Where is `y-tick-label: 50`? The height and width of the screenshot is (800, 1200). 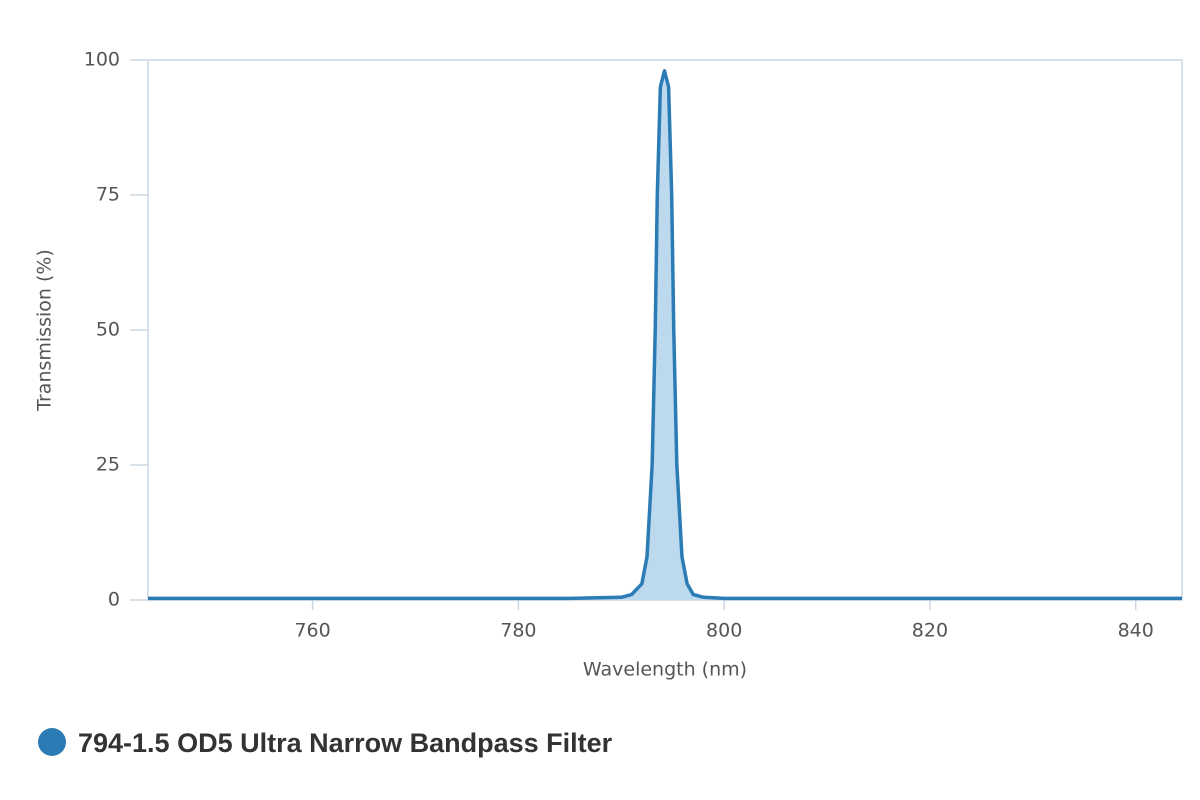
y-tick-label: 50 is located at coordinates (108, 330).